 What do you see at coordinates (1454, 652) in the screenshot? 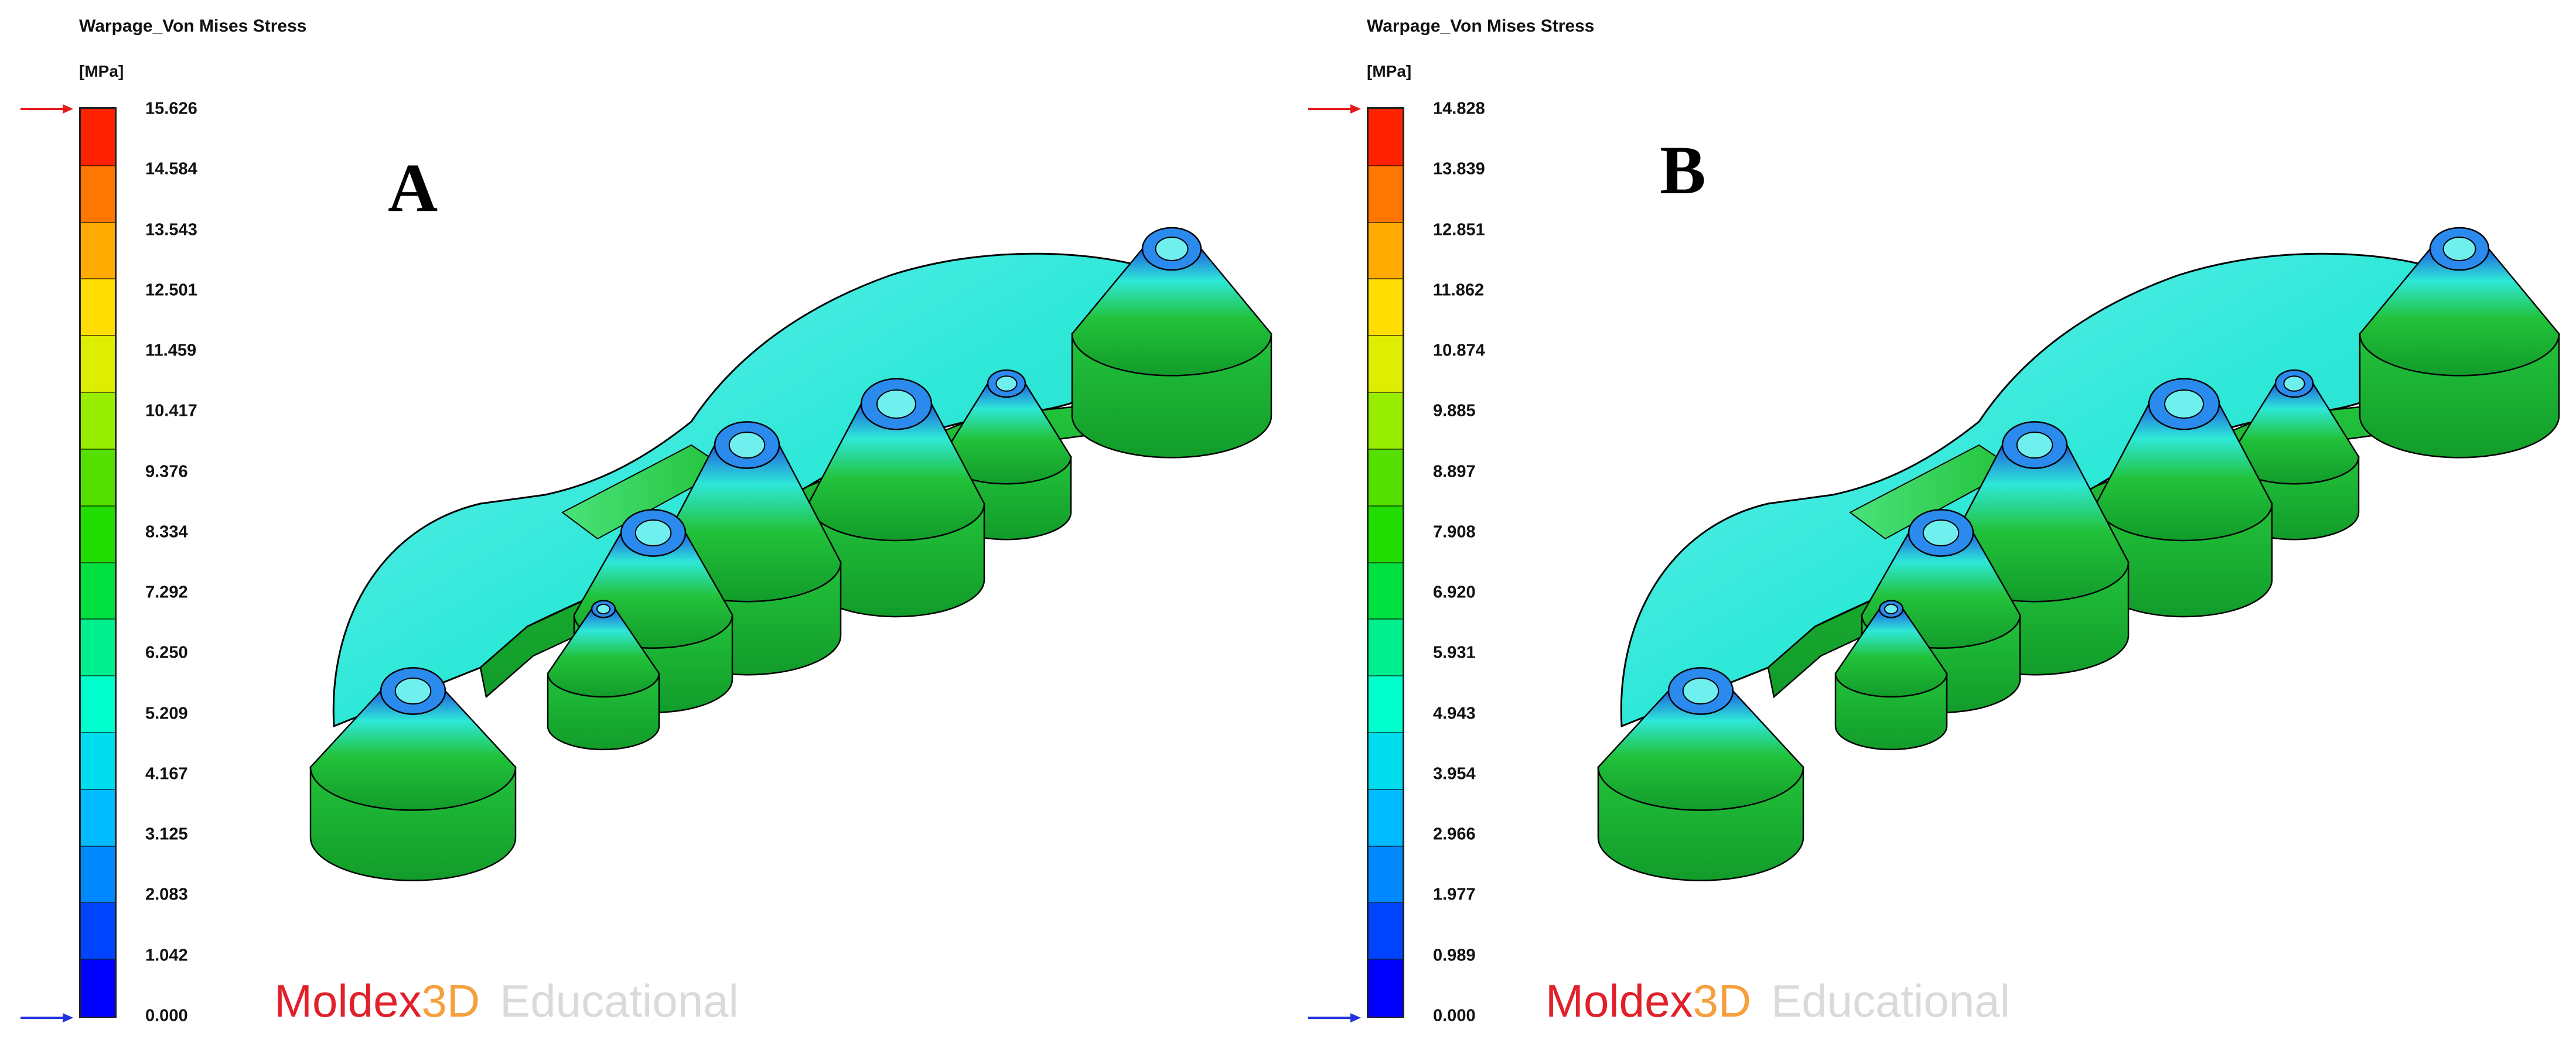
I see `colorbar-tick-label: 5.931` at bounding box center [1454, 652].